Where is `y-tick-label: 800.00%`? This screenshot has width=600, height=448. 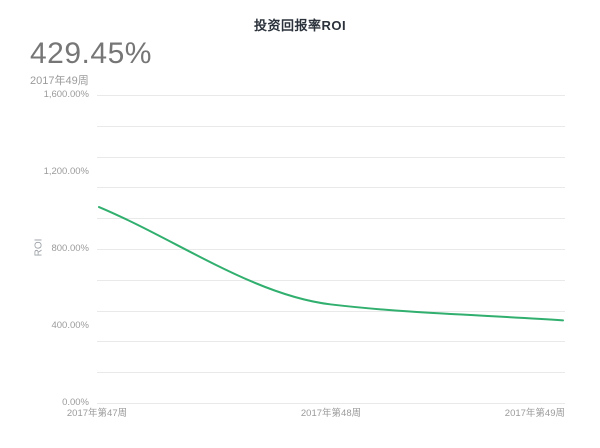 y-tick-label: 800.00% is located at coordinates (70, 248).